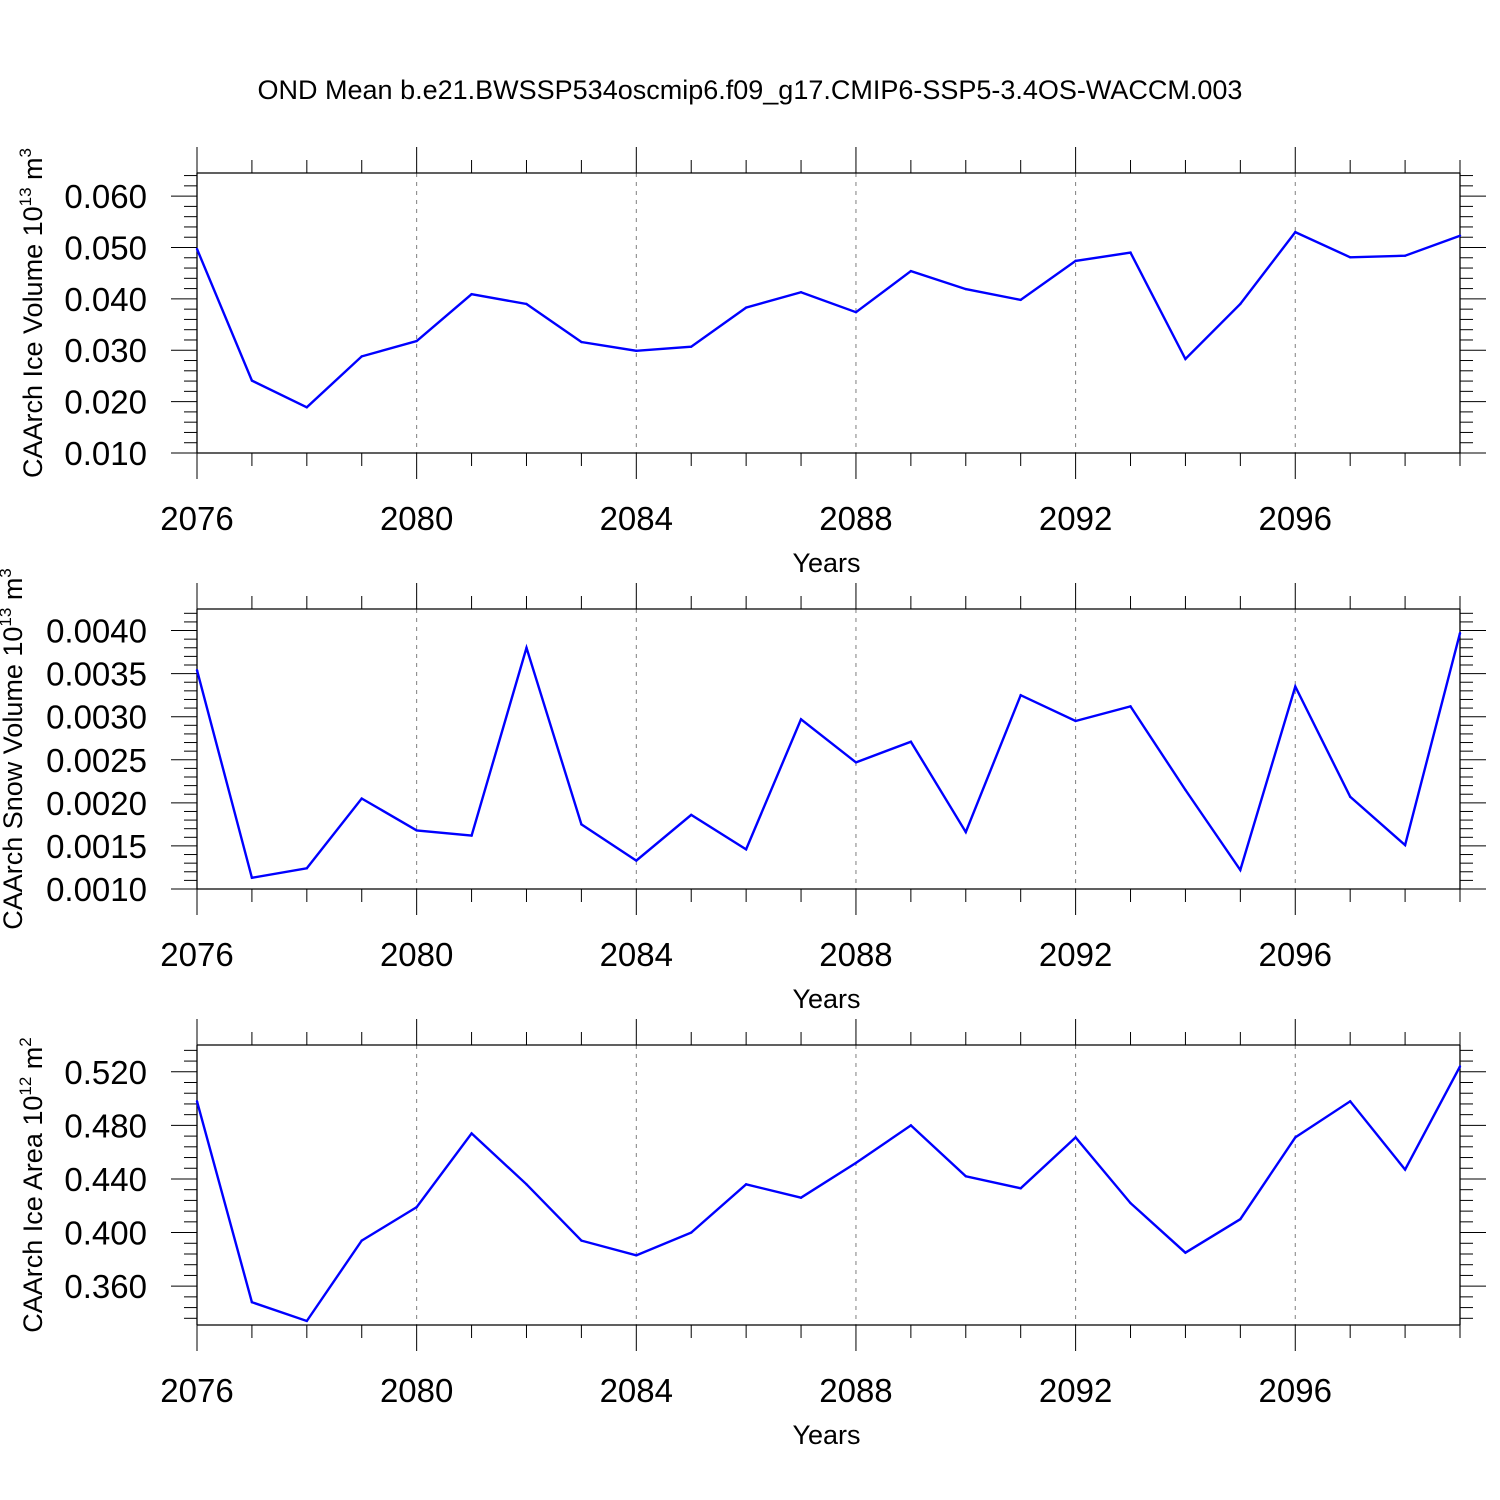  I want to click on y-tick-label: 0.0020, so click(96, 803).